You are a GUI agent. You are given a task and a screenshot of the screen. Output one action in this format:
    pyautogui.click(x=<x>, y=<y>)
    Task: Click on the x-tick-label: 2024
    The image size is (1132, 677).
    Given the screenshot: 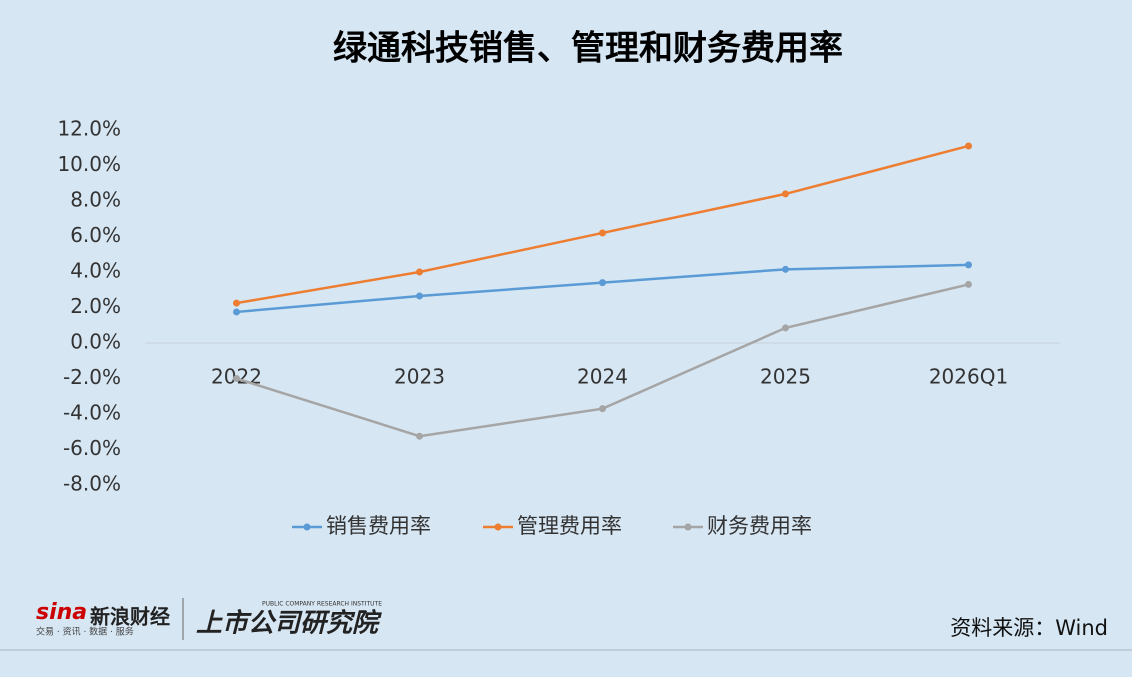 What is the action you would take?
    pyautogui.click(x=602, y=377)
    